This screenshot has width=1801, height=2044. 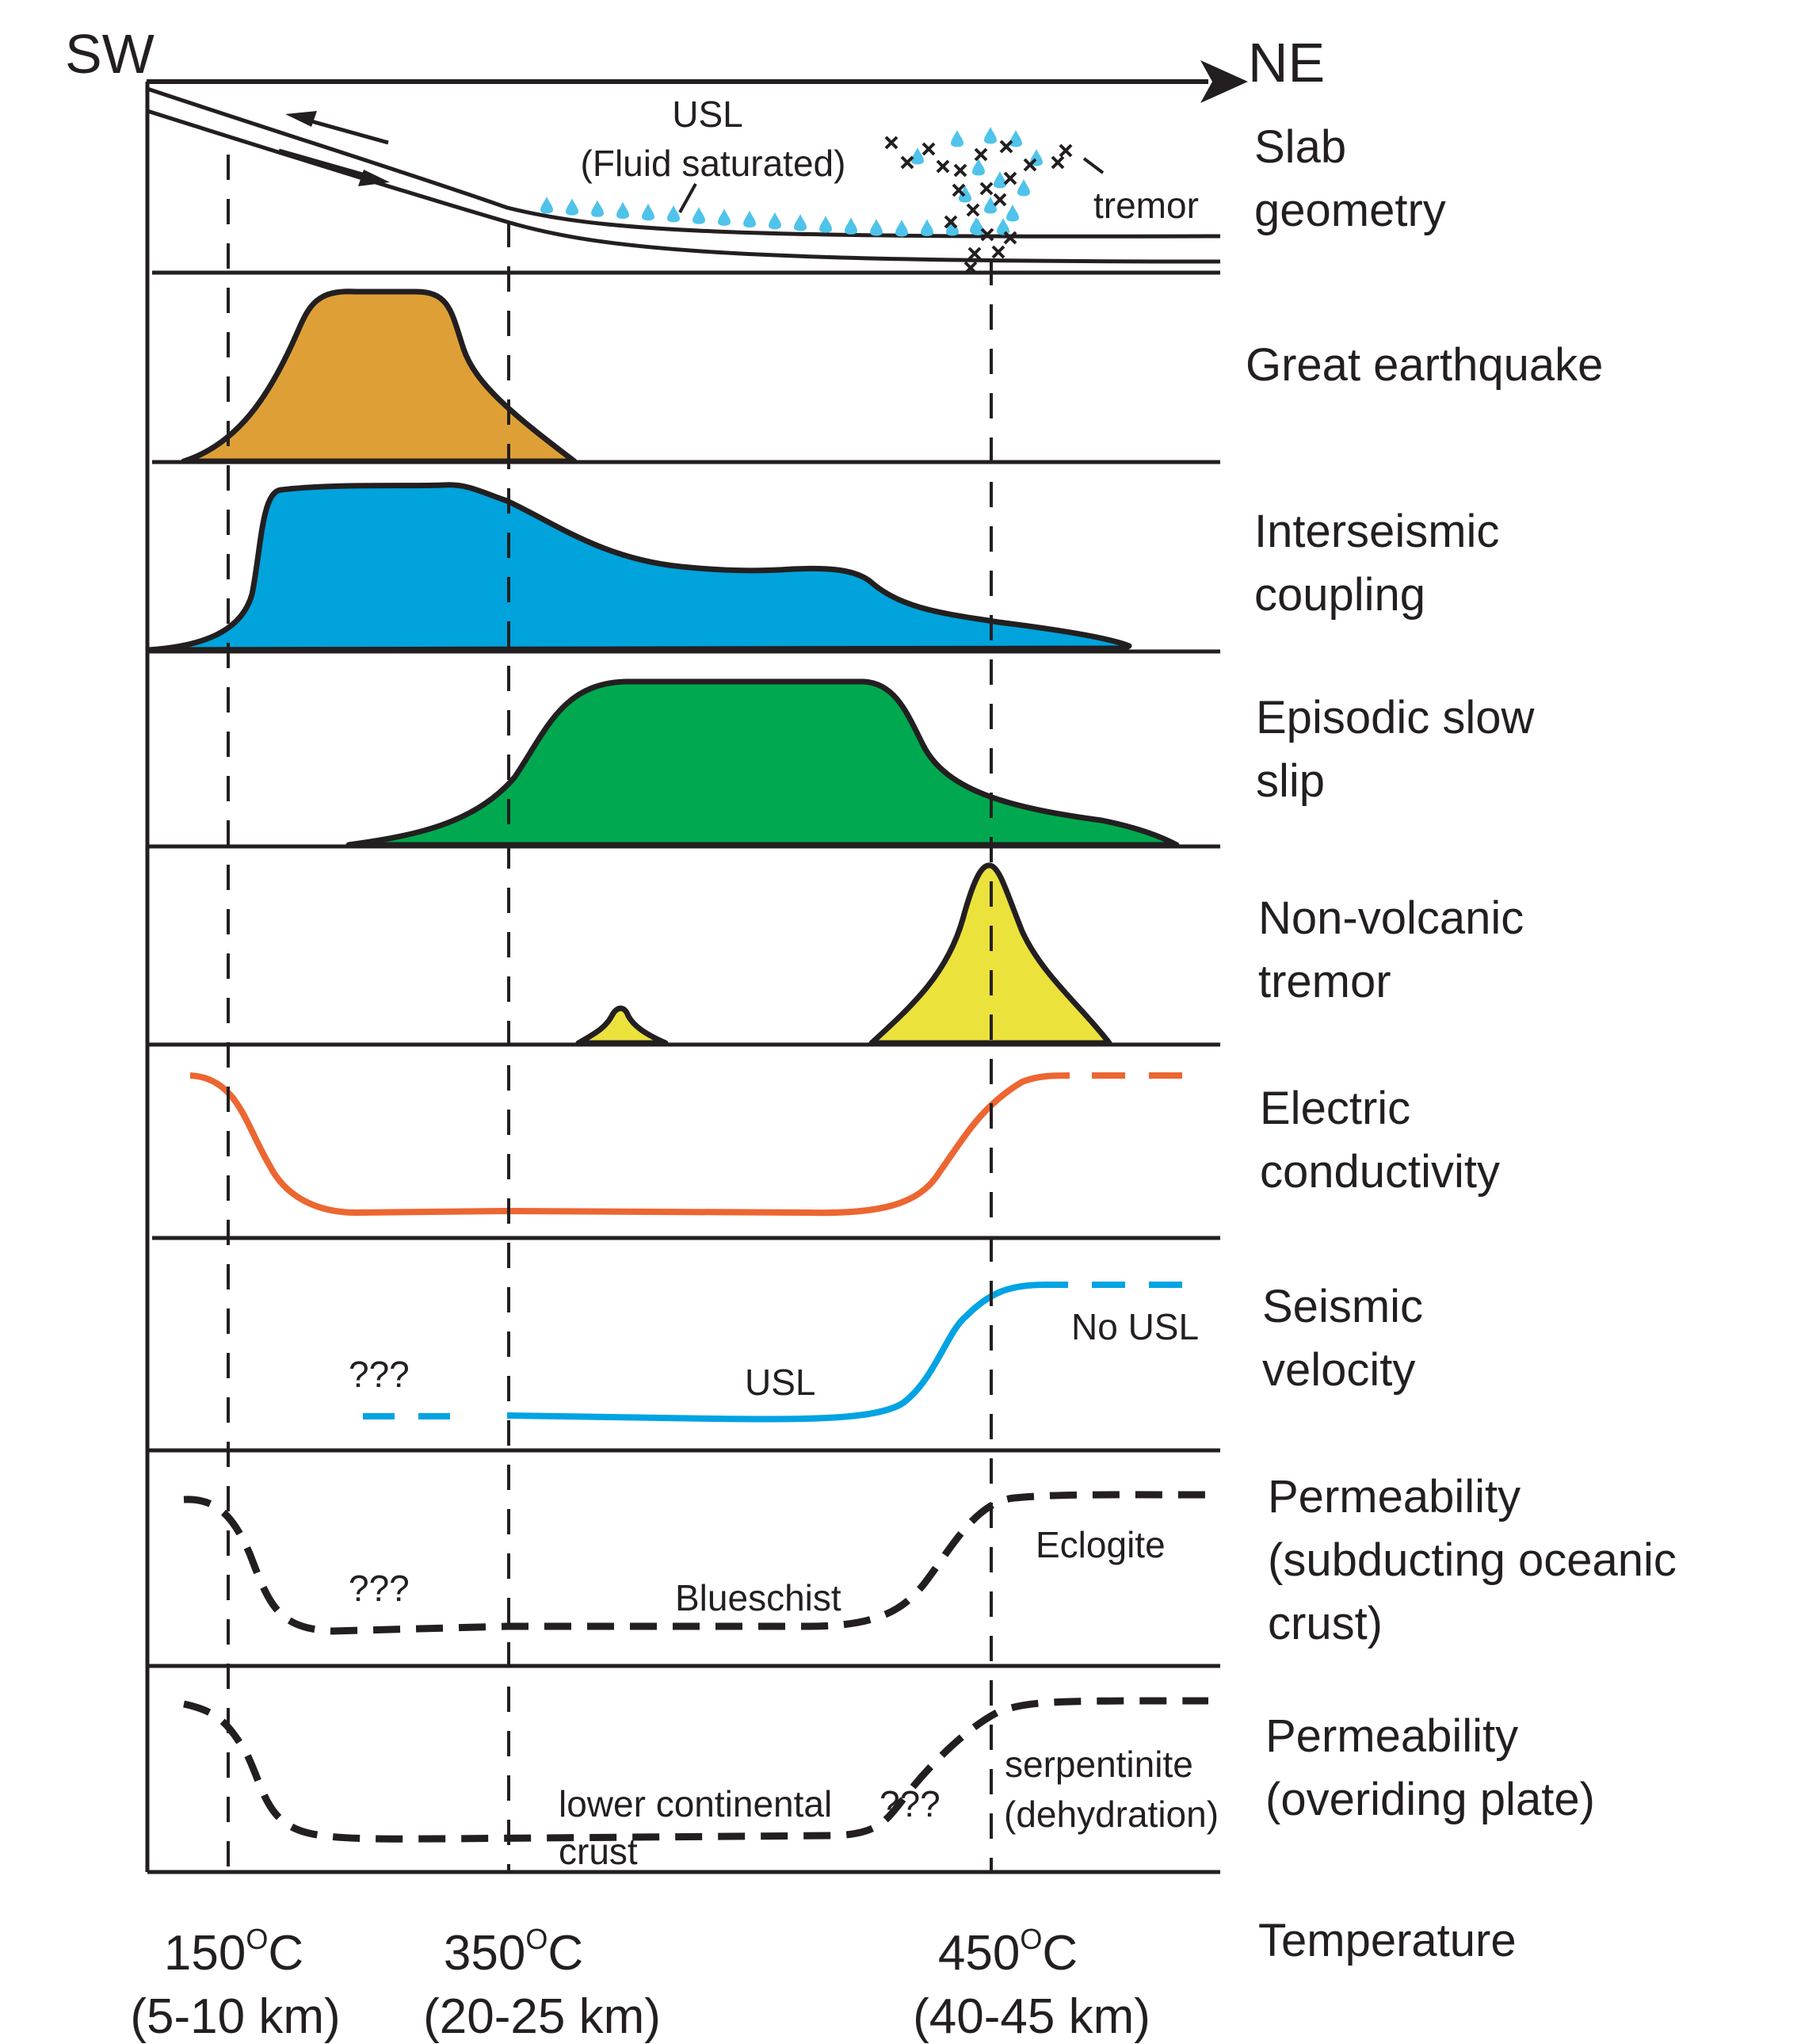 What do you see at coordinates (1394, 1497) in the screenshot?
I see `permeability-oceanic-label-line: Permeability` at bounding box center [1394, 1497].